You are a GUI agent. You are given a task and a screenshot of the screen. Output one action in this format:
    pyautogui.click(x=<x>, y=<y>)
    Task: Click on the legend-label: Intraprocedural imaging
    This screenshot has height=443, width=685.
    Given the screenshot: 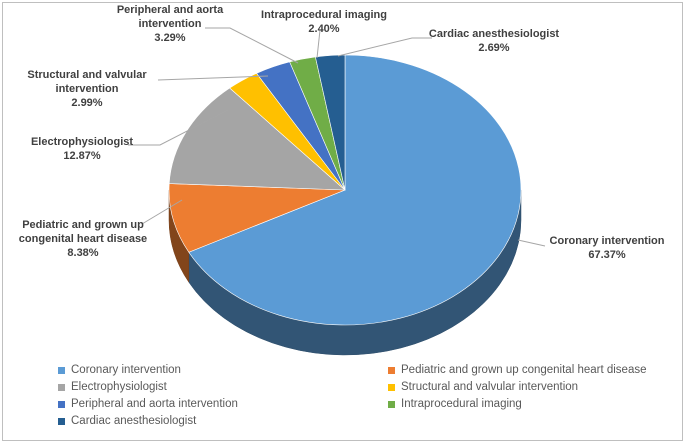 What is the action you would take?
    pyautogui.click(x=461, y=404)
    